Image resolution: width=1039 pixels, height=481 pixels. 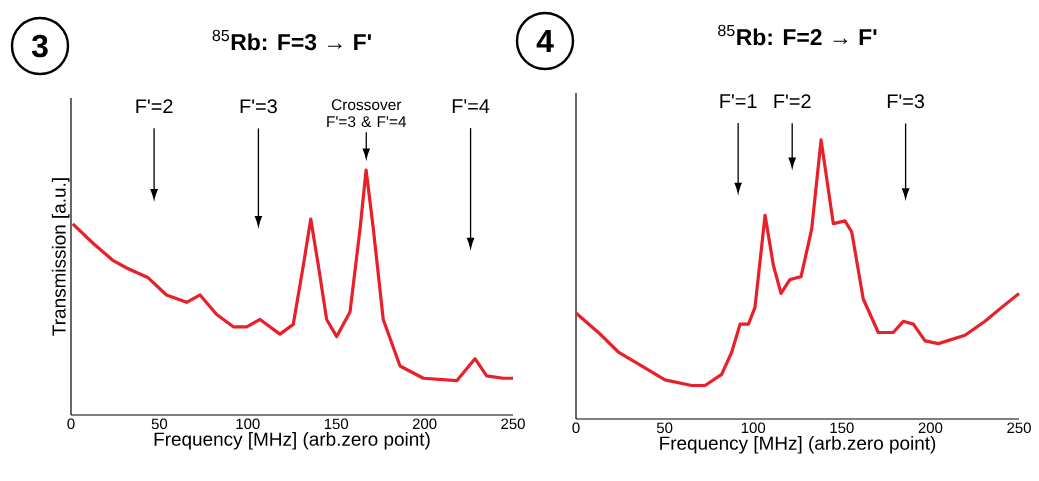 I want to click on text: F'=1, so click(x=738, y=101).